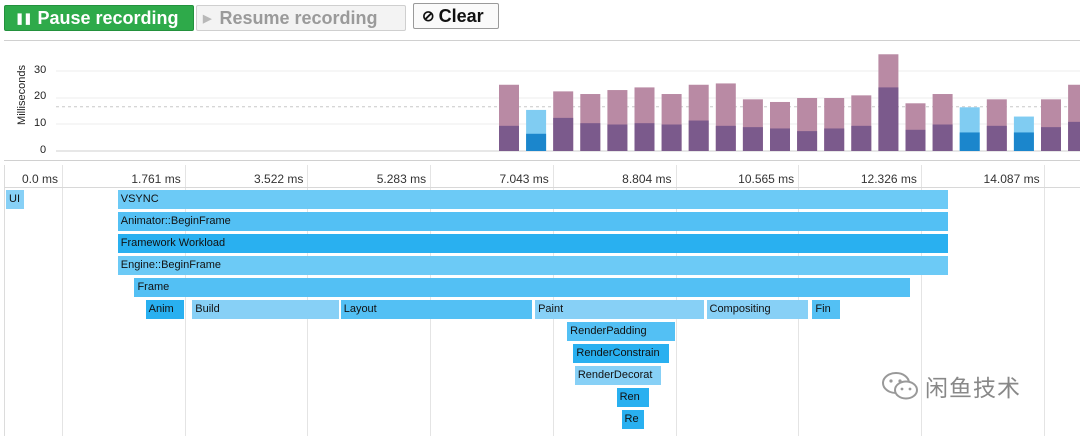 This screenshot has width=1080, height=436. What do you see at coordinates (522, 287) in the screenshot?
I see `flame-bar-frame: Frame` at bounding box center [522, 287].